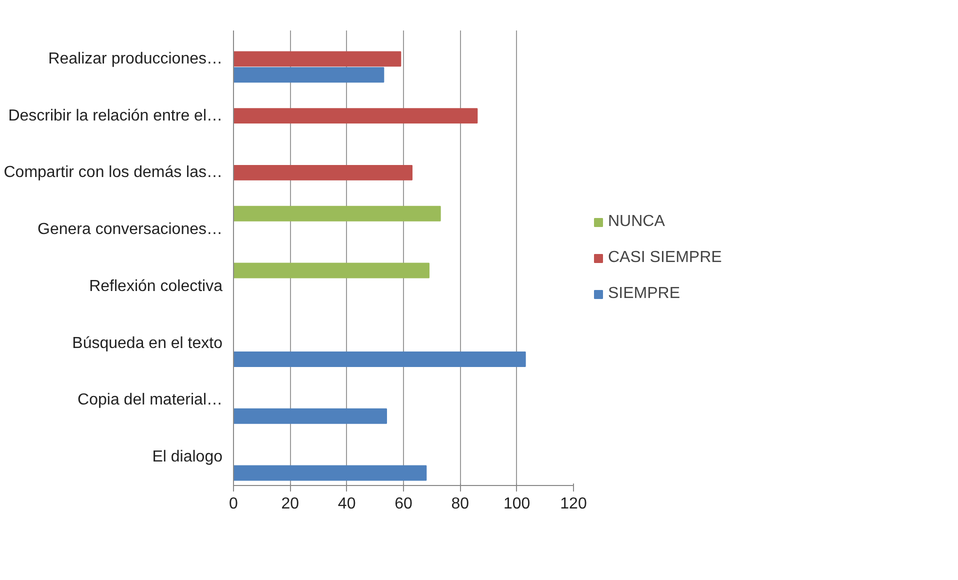 The width and height of the screenshot is (958, 580). What do you see at coordinates (644, 293) in the screenshot?
I see `legend-label: SIEMPRE` at bounding box center [644, 293].